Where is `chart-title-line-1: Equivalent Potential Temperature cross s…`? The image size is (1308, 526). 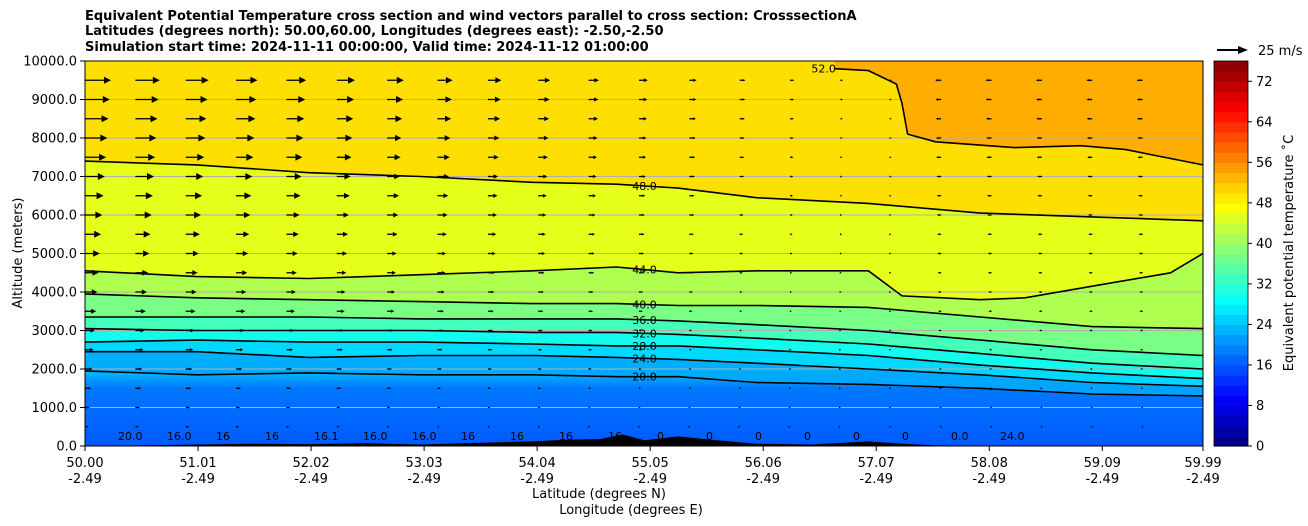 chart-title-line-1: Equivalent Potential Temperature cross s… is located at coordinates (471, 16).